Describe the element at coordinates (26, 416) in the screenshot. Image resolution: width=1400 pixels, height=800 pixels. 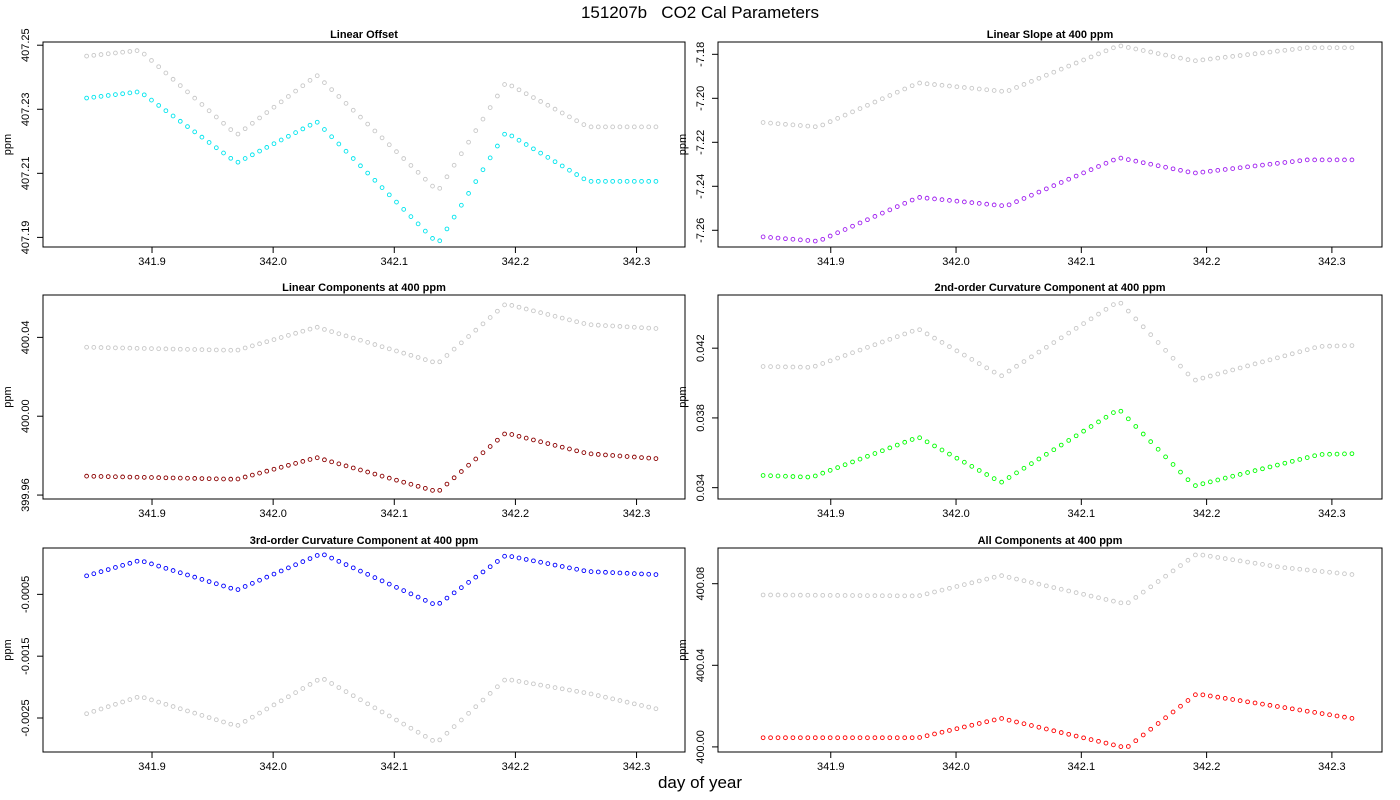
I see `y-tick-label: 400.00` at that location.